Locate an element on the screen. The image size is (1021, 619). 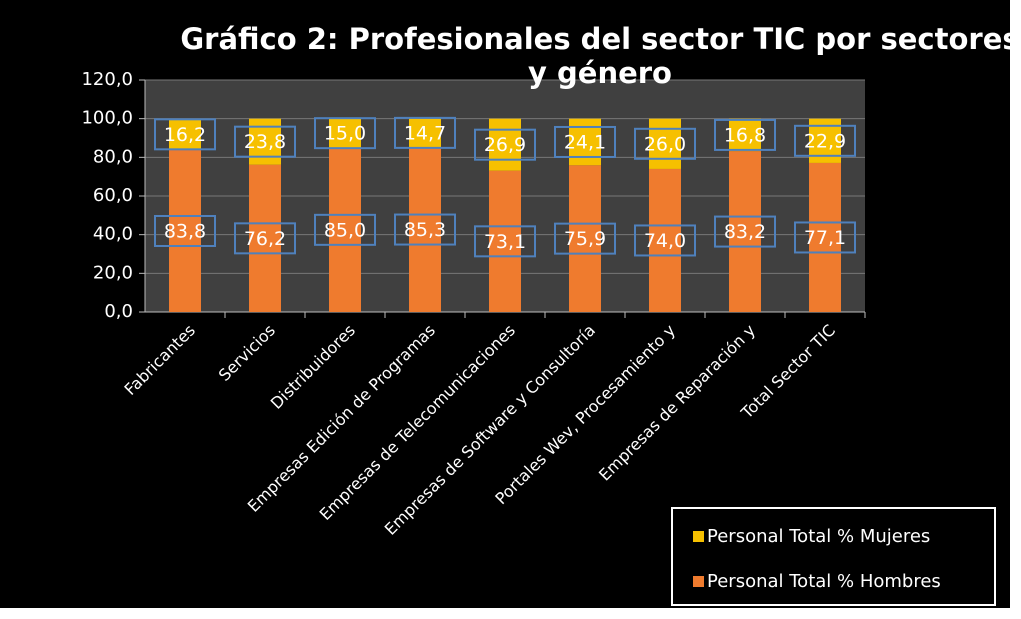
data-label: 26,9 is located at coordinates (505, 145).